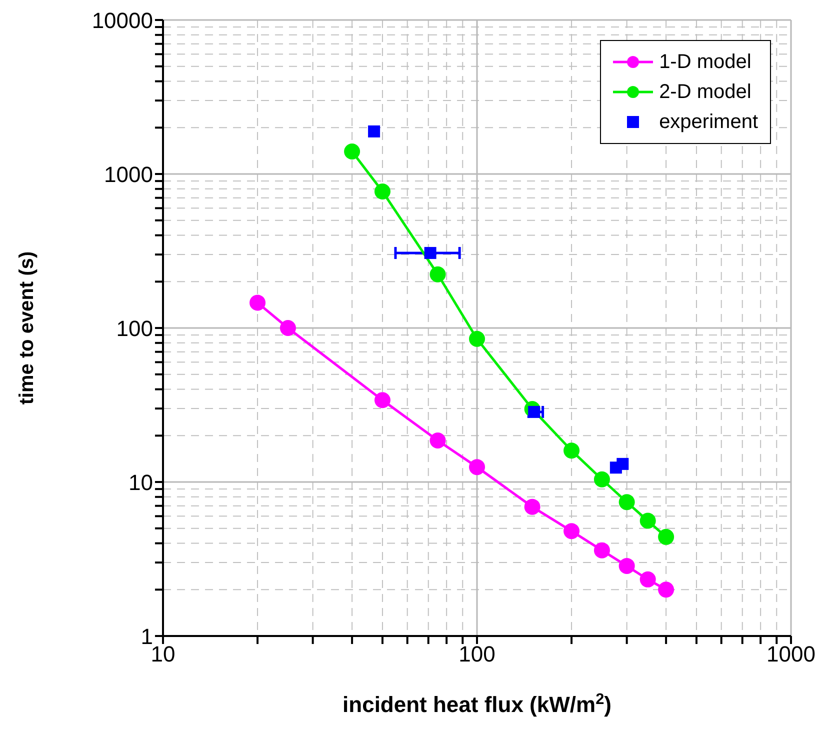 The height and width of the screenshot is (736, 833). What do you see at coordinates (122, 20) in the screenshot?
I see `y-tick-label: 10000` at bounding box center [122, 20].